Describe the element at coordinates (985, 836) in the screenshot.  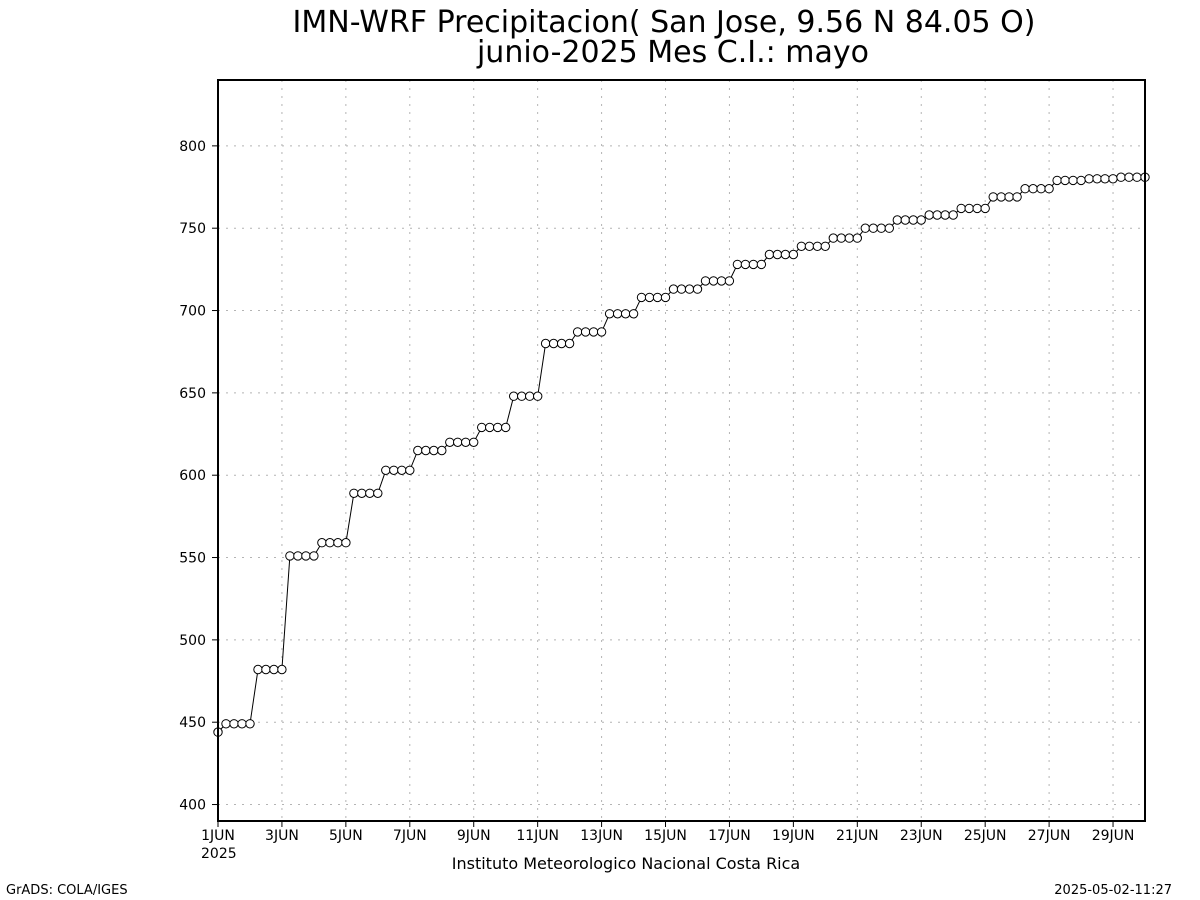
I see `x-tick-label: 25JUN` at that location.